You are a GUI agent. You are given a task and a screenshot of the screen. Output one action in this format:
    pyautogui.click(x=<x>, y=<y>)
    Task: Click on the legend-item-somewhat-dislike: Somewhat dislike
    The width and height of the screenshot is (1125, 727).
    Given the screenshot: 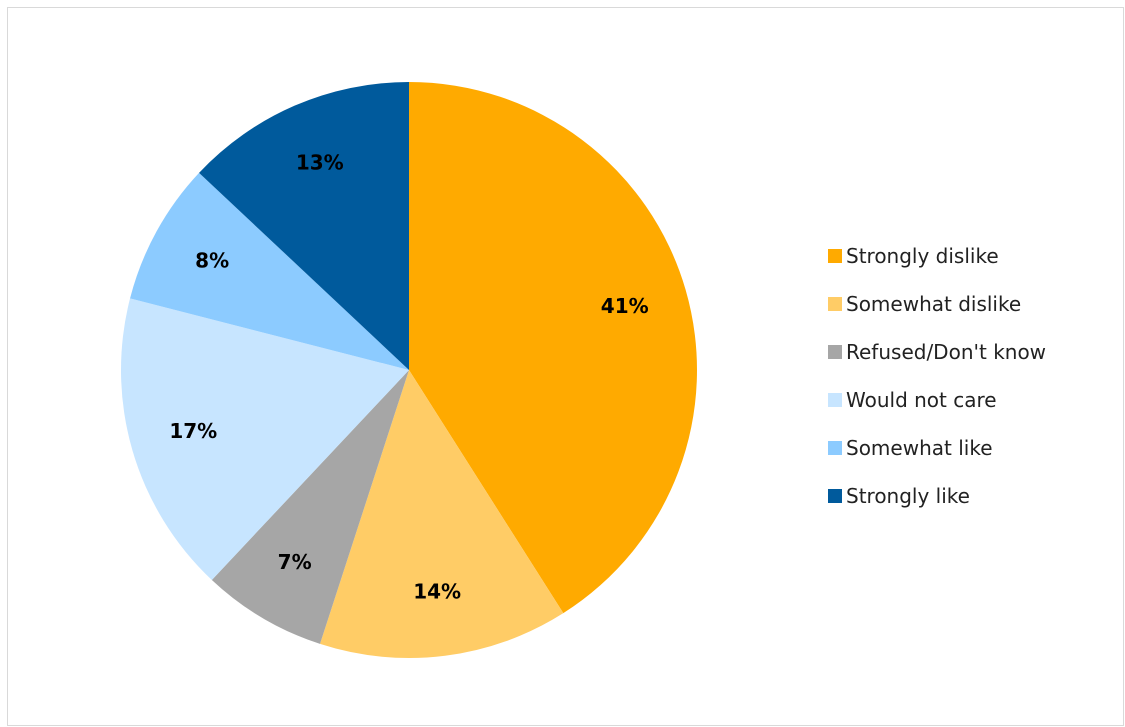 What is the action you would take?
    pyautogui.click(x=937, y=304)
    